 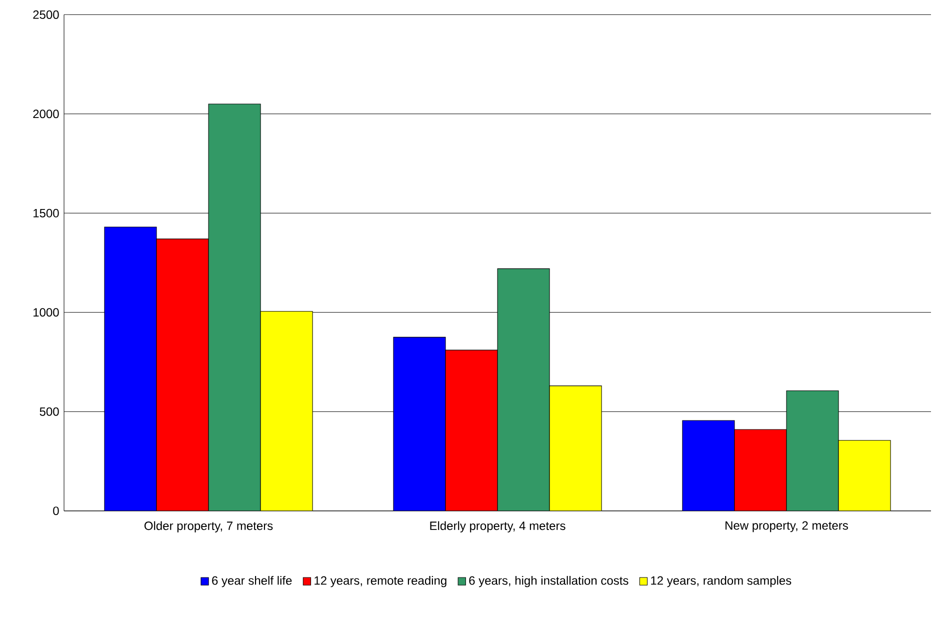 I want to click on legend-label: 6 years, high installation costs, so click(x=548, y=582).